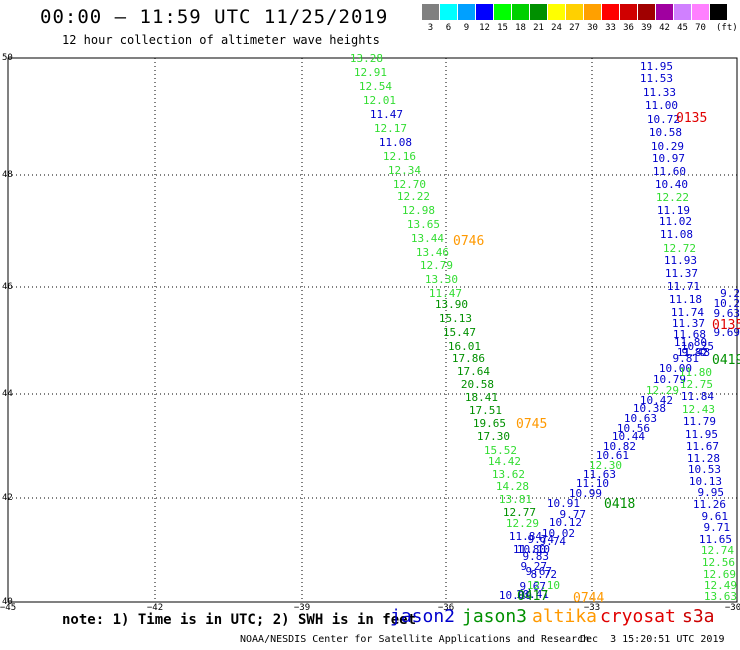 The width and height of the screenshot is (740, 650). I want to click on track-c-label: 11.26, so click(709, 504).